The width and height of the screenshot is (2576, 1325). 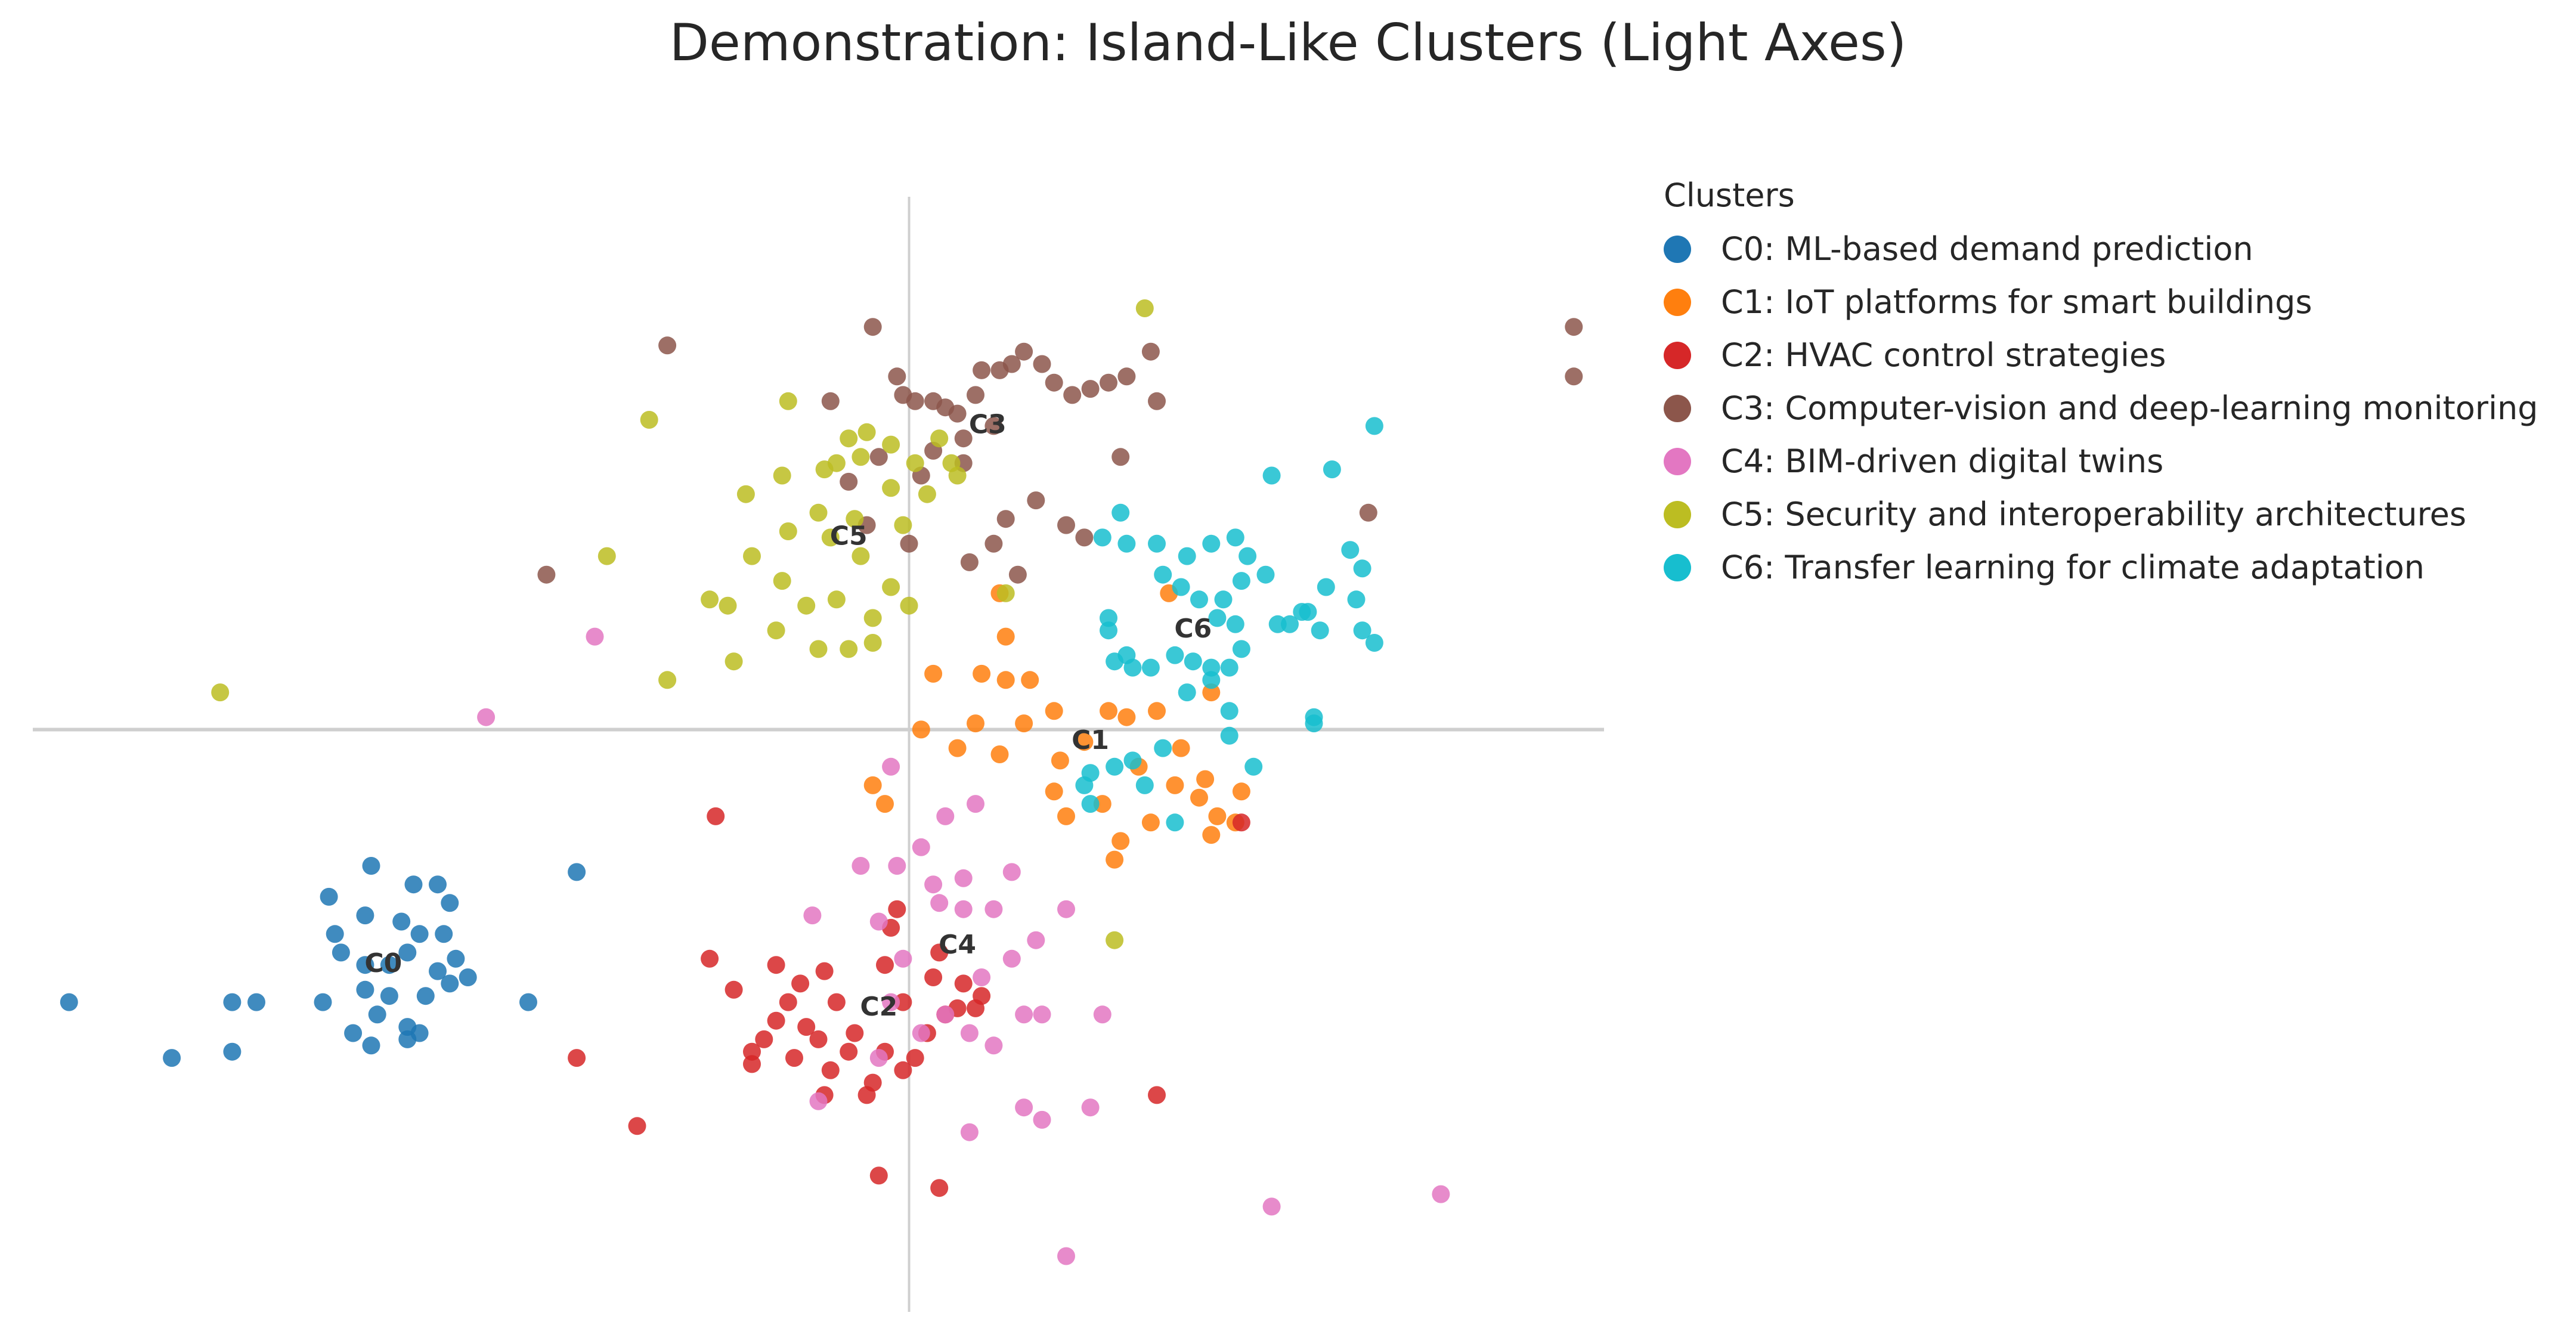 I want to click on cluster-label-c6: C6, so click(x=1193, y=629).